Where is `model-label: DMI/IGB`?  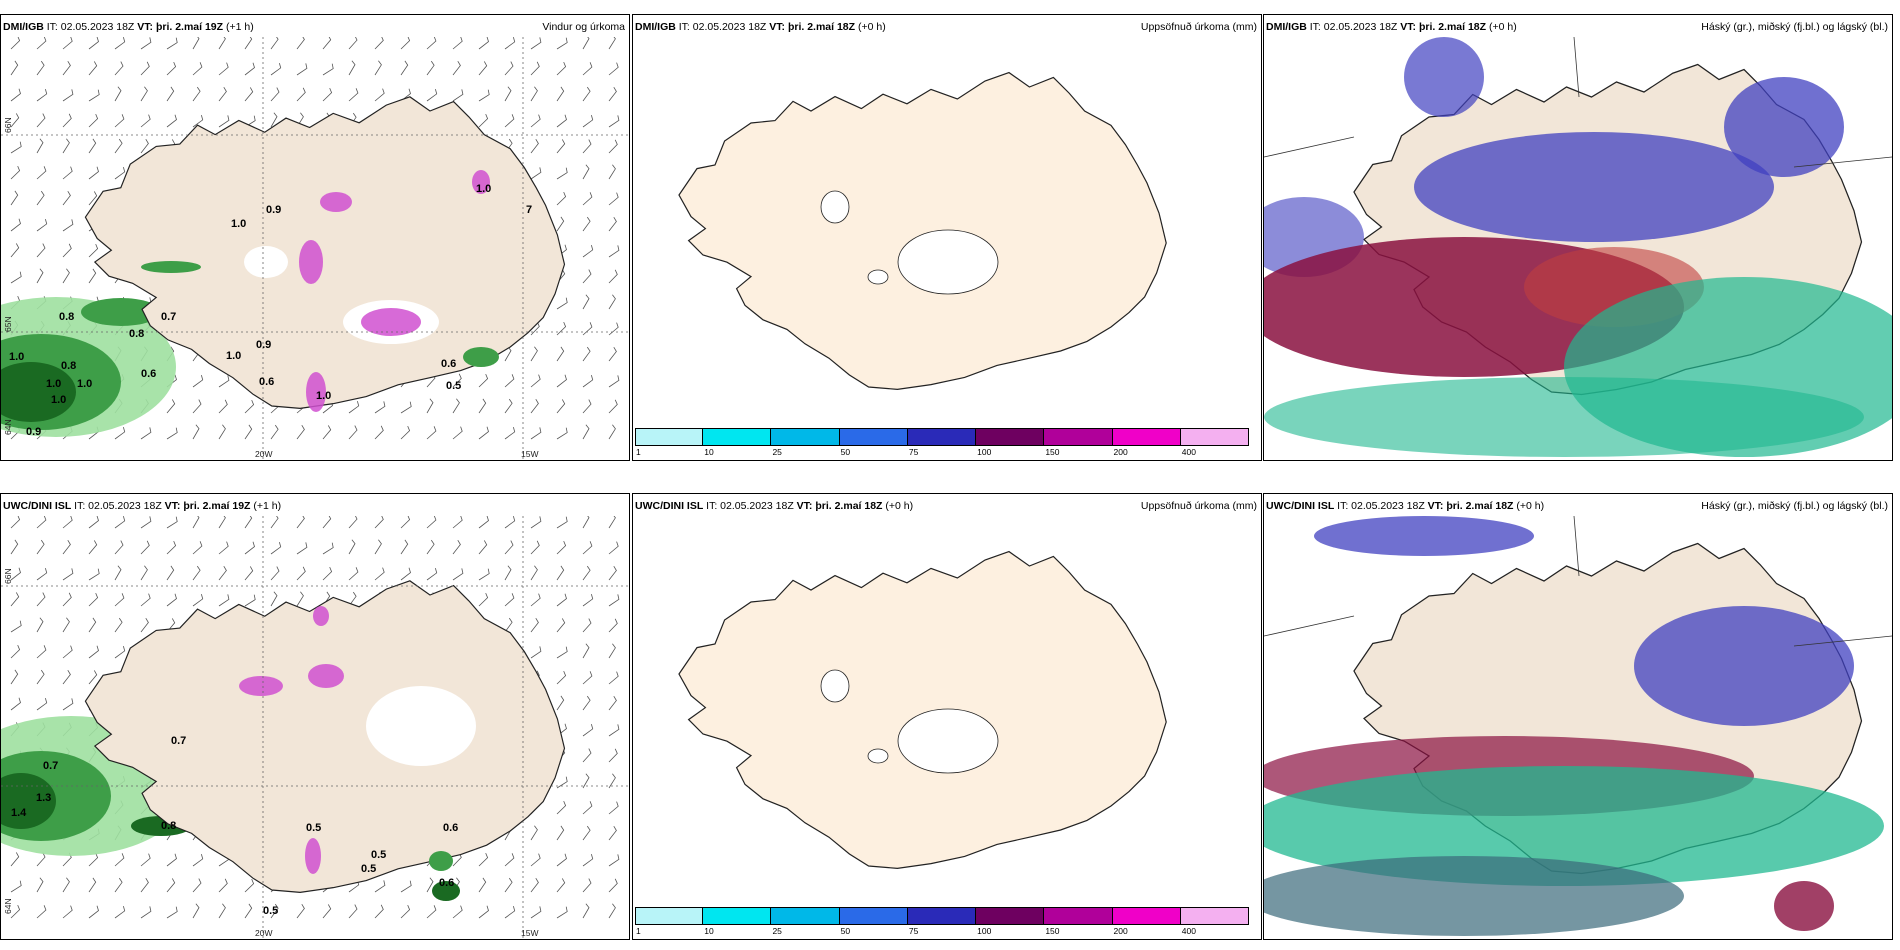 model-label: DMI/IGB is located at coordinates (655, 27).